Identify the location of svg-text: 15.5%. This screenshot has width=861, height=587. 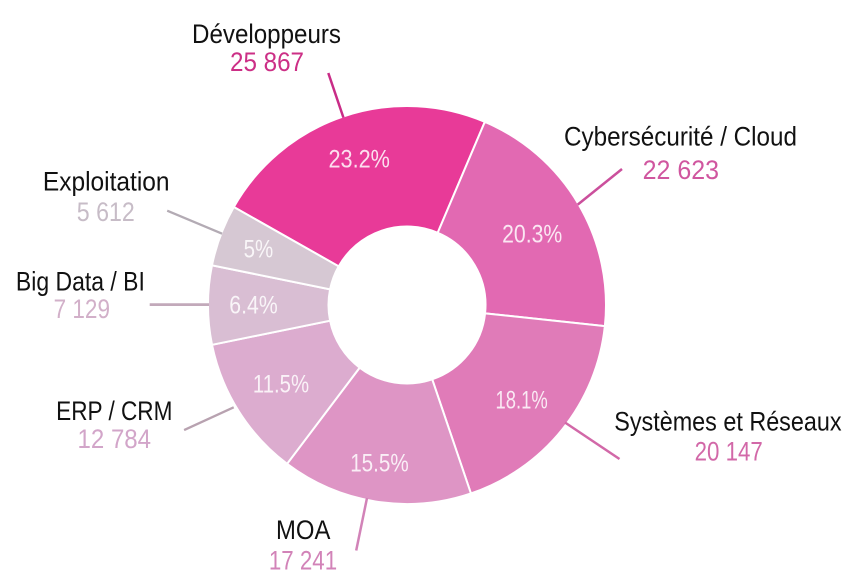
(379, 464).